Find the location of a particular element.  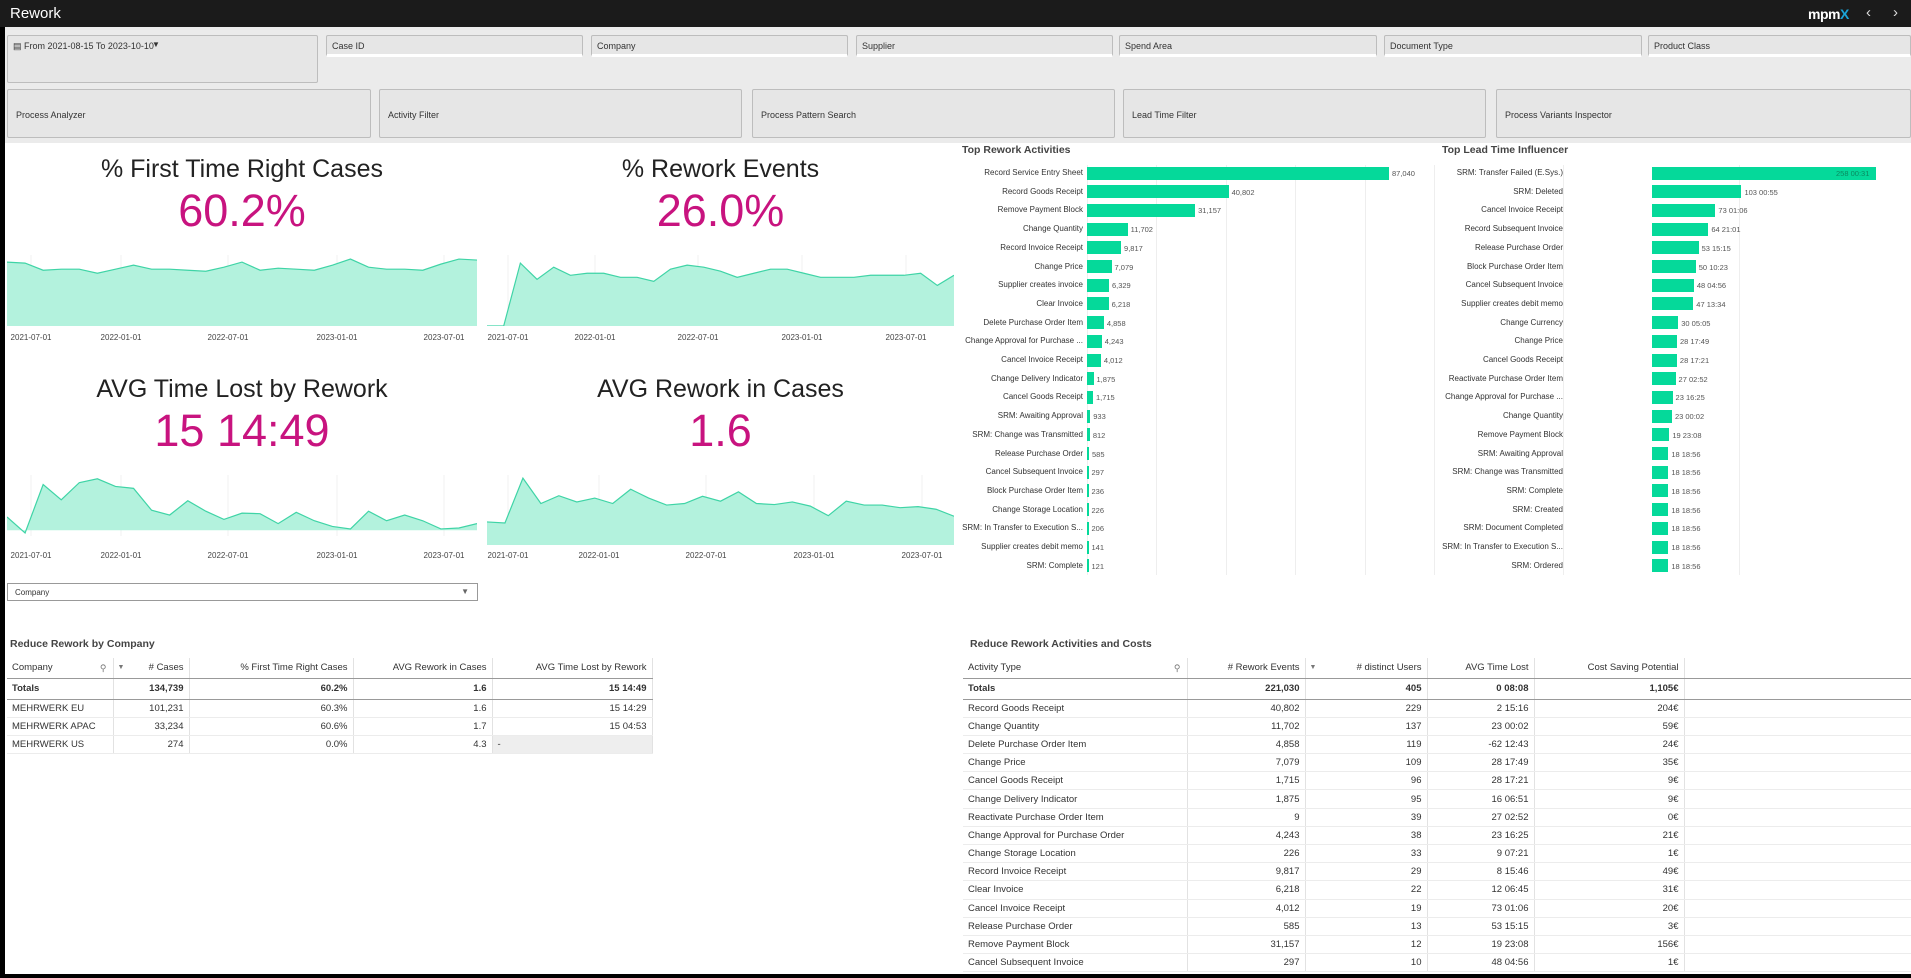

column-header-activity-type: Activity Type ⚲ is located at coordinates (1075, 668).